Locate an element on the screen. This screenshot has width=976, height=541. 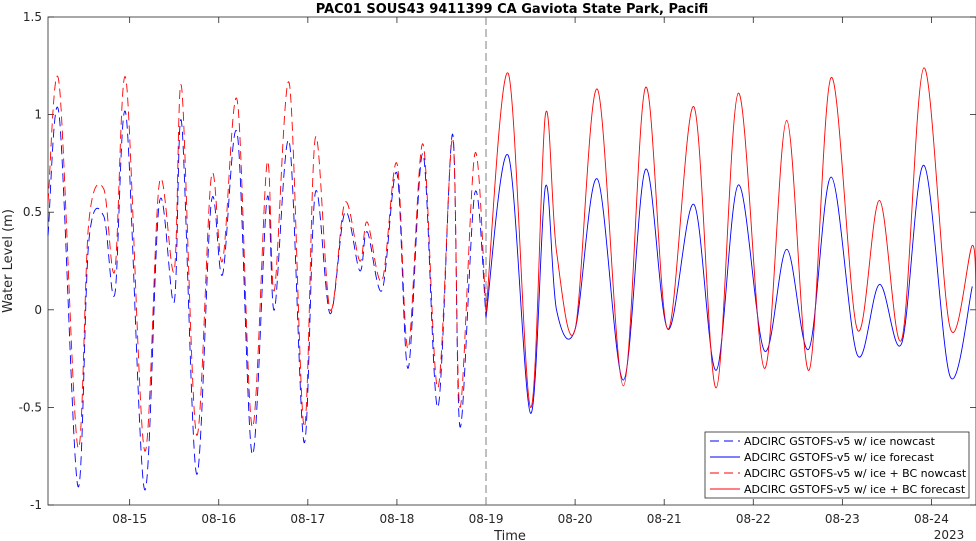
y-tick-label: -1 is located at coordinates (36, 505).